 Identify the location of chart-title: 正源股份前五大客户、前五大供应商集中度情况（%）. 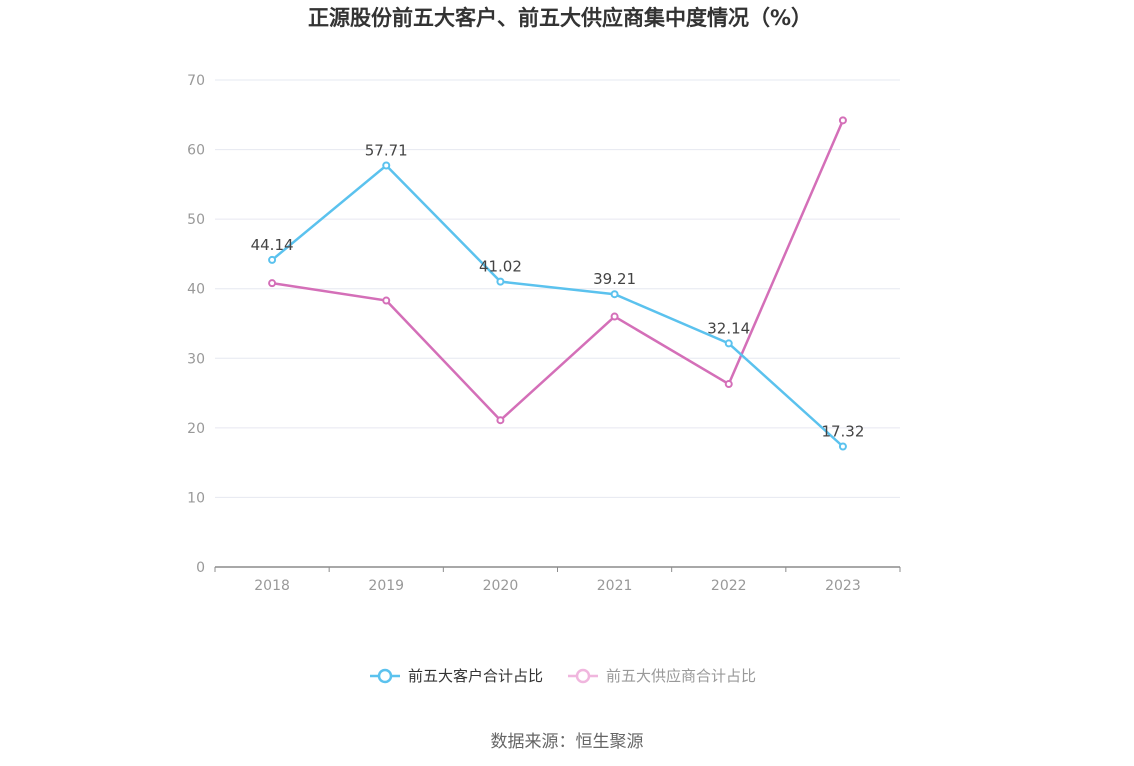
(560, 18).